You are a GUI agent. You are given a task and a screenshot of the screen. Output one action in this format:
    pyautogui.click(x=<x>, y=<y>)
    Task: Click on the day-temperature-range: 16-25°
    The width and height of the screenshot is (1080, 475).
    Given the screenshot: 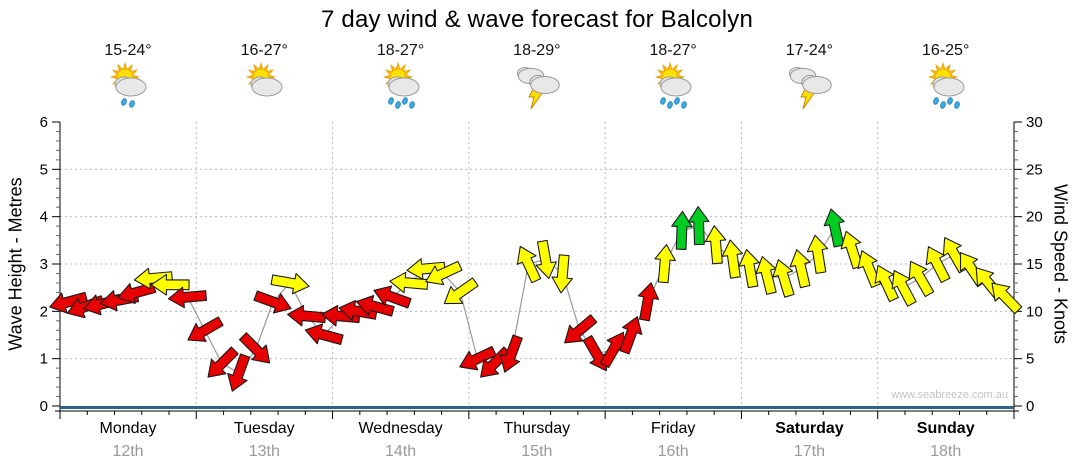 What is the action you would take?
    pyautogui.click(x=946, y=50)
    